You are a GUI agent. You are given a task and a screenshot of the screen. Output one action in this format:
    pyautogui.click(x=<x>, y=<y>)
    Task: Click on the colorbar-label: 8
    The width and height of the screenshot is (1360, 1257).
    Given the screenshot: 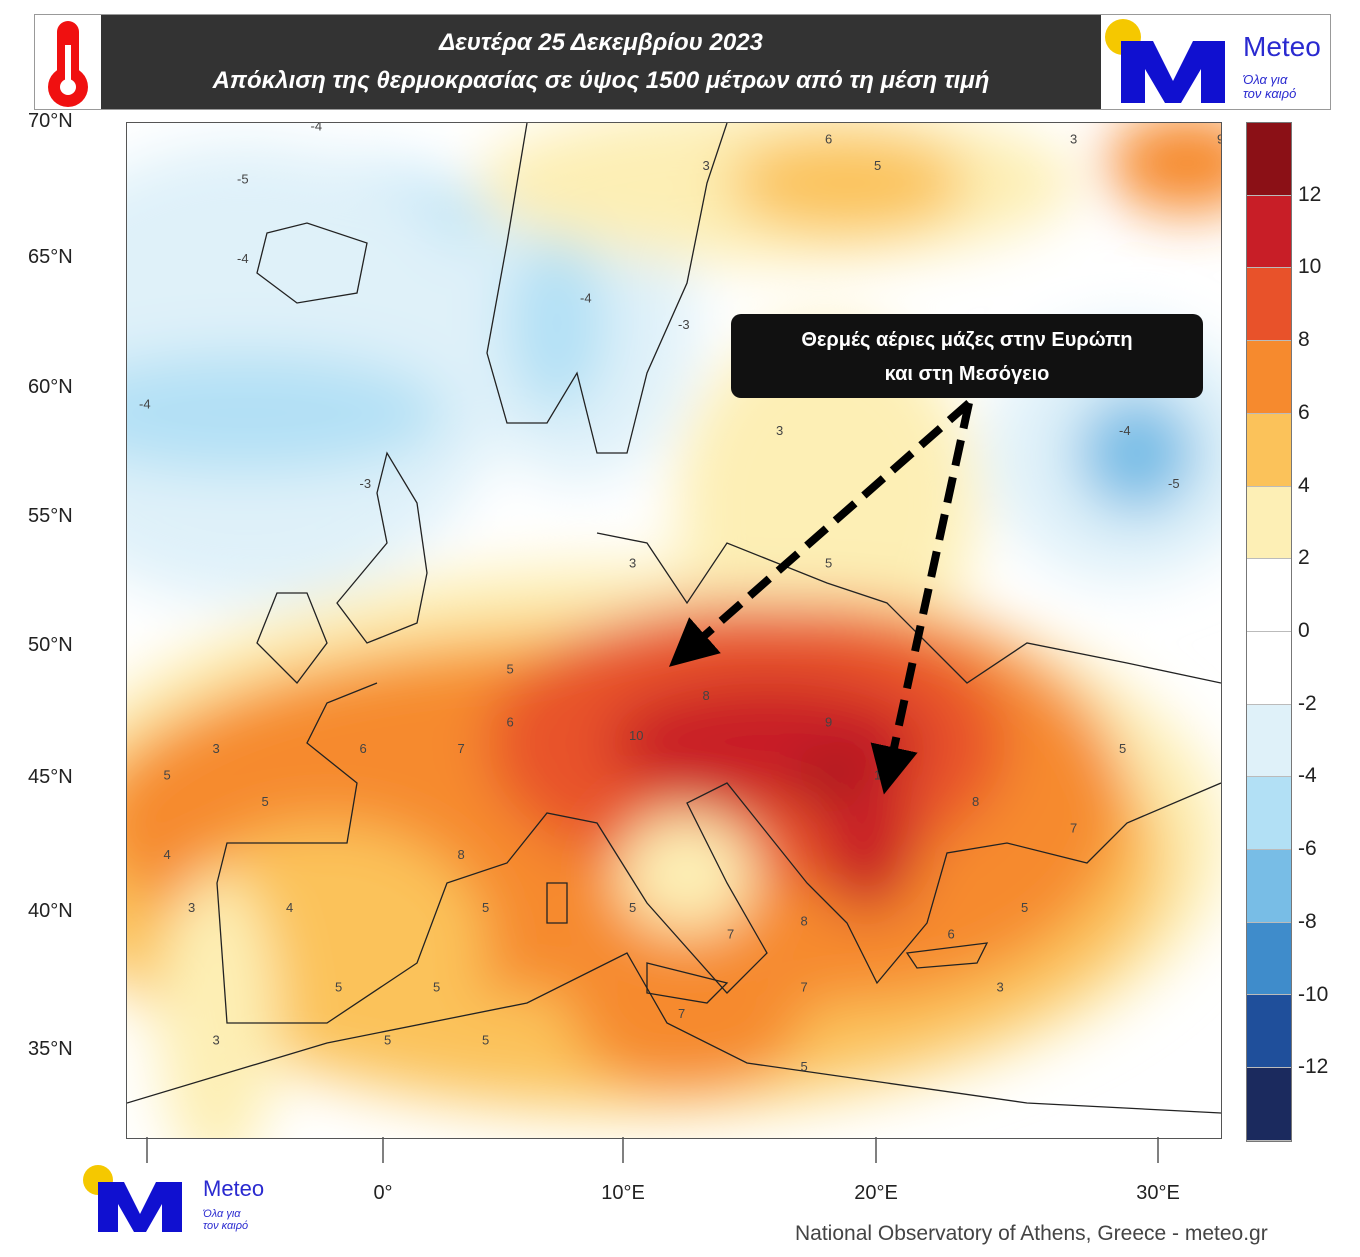 What is the action you would take?
    pyautogui.click(x=1304, y=340)
    